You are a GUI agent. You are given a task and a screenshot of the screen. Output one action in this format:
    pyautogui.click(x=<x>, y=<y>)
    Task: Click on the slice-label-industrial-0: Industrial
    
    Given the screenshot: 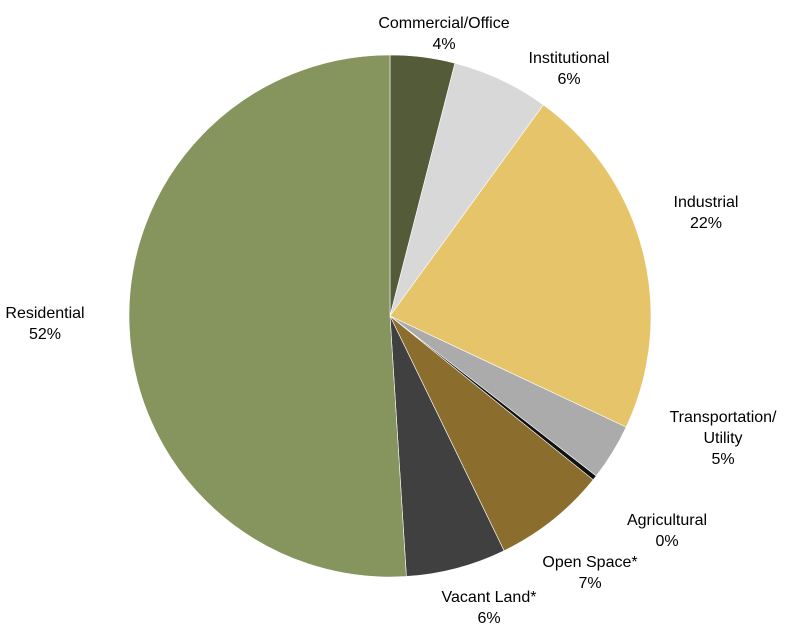 What is the action you would take?
    pyautogui.click(x=706, y=202)
    